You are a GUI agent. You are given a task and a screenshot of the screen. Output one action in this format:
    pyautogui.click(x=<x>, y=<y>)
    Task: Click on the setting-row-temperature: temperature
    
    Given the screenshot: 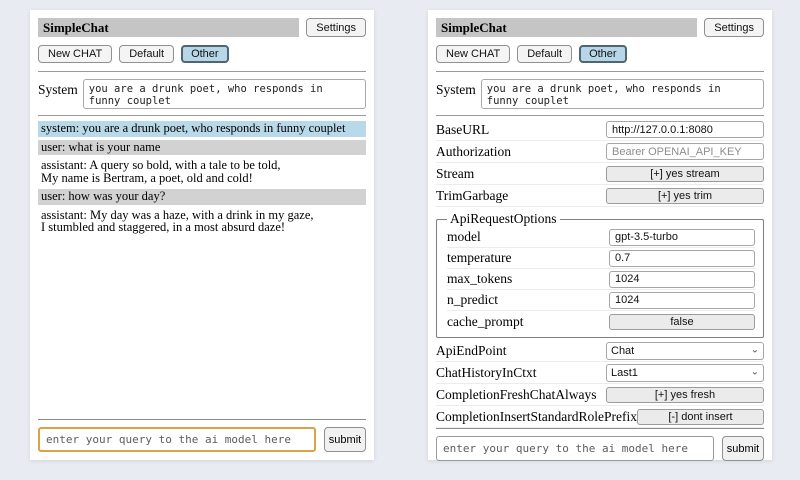 What is the action you would take?
    pyautogui.click(x=601, y=258)
    